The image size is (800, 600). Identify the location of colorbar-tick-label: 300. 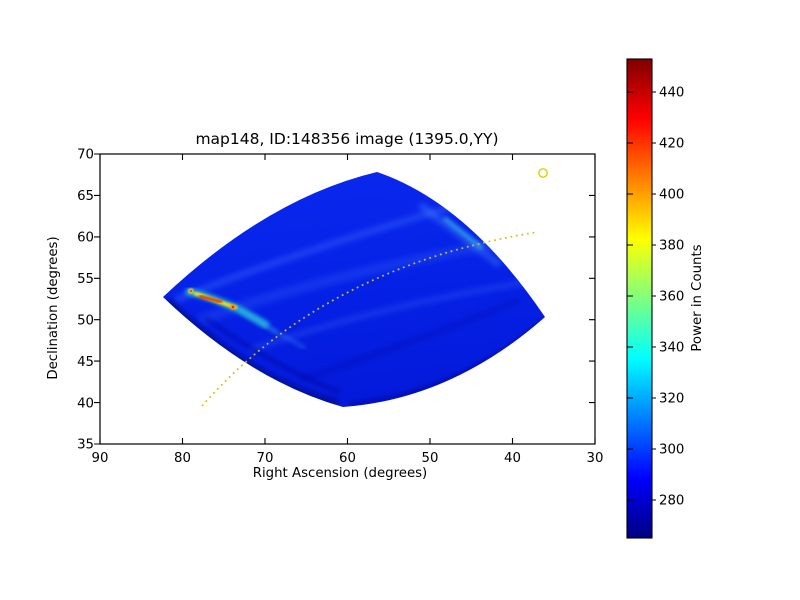
(671, 450).